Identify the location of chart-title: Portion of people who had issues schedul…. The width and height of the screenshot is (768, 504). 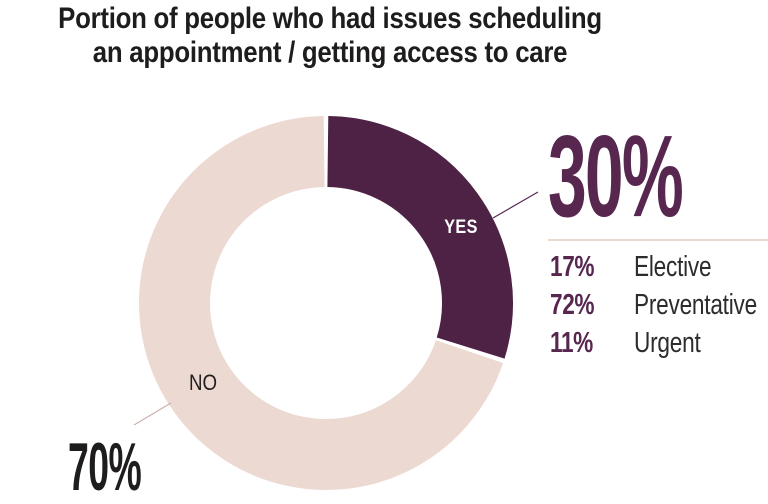
(330, 36).